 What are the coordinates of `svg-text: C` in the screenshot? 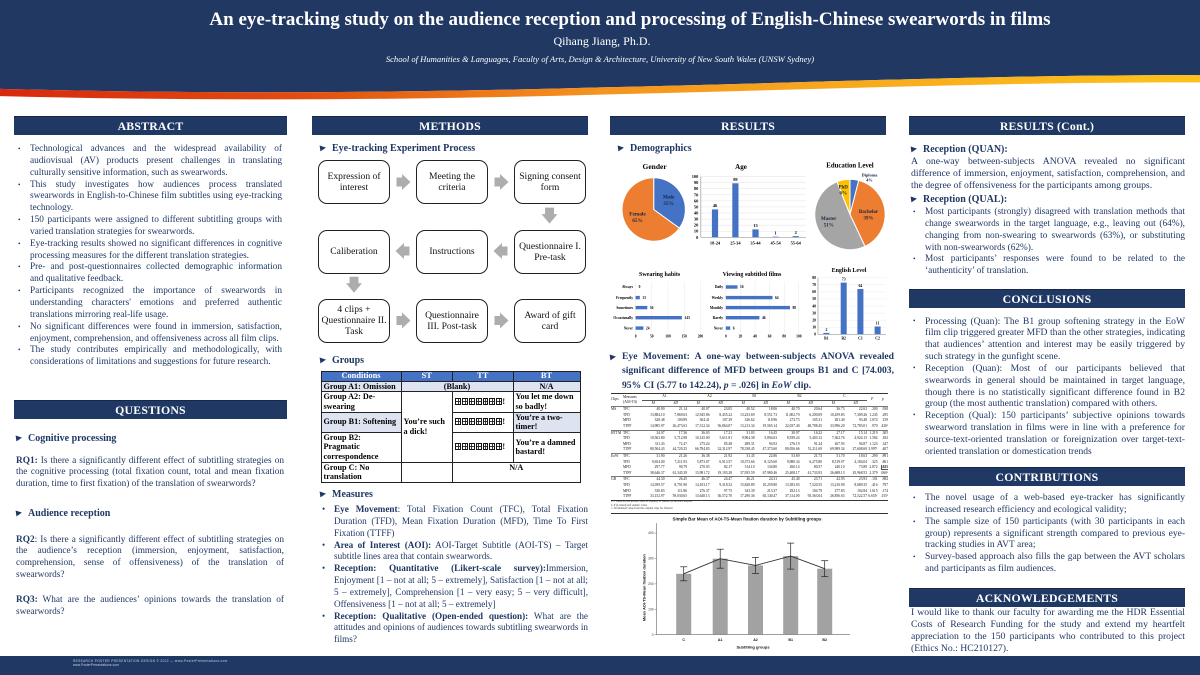 It's located at (683, 640).